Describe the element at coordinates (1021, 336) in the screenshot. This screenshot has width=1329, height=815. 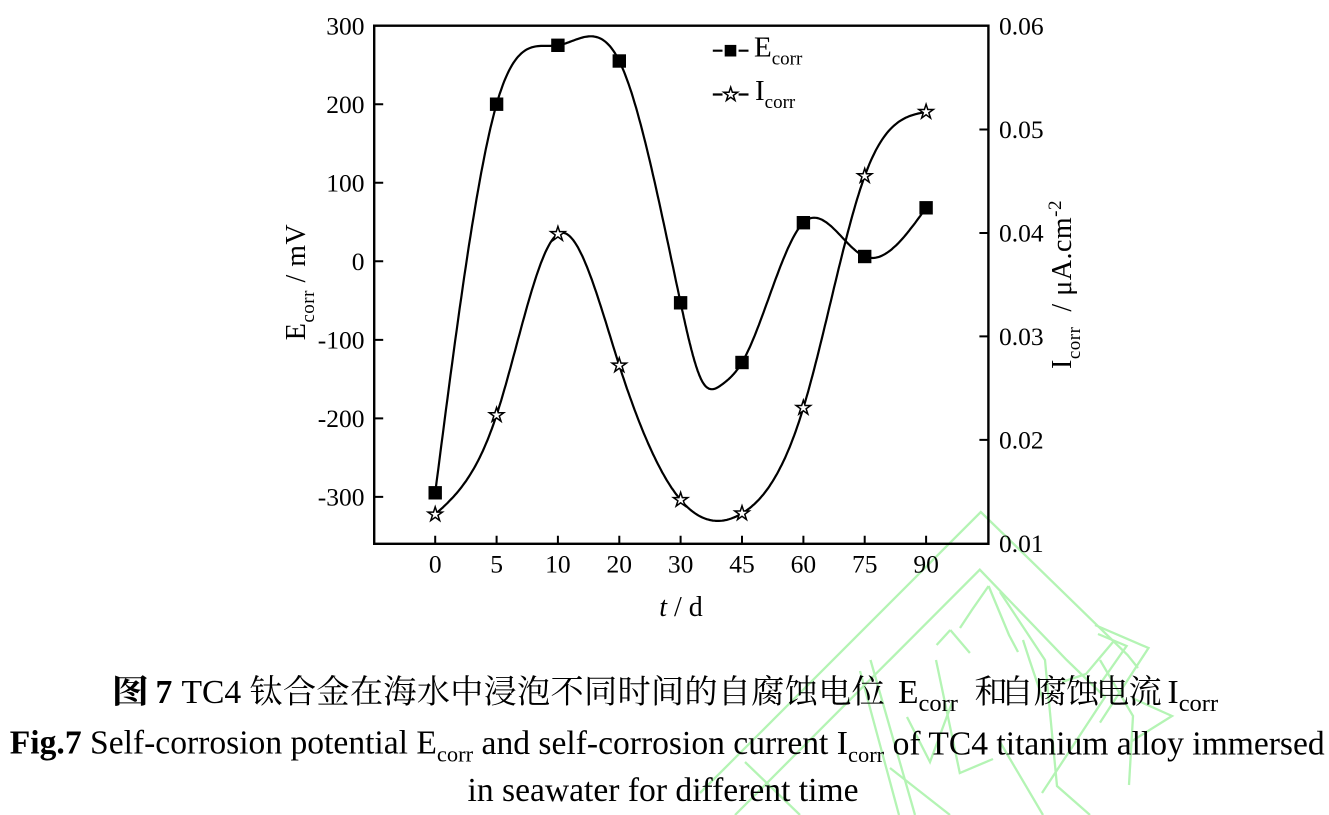
I see `svg-text: 0.03` at that location.